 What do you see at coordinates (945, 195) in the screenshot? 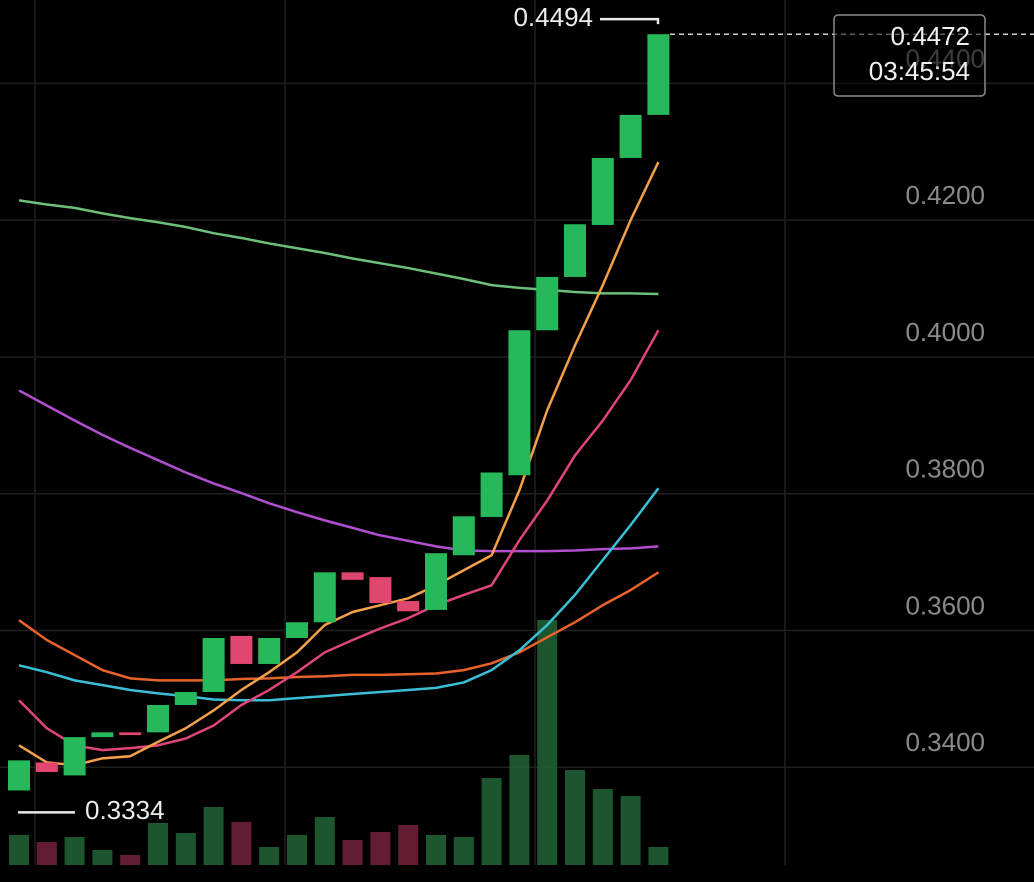
I see `y-tick-label: 0.4200` at bounding box center [945, 195].